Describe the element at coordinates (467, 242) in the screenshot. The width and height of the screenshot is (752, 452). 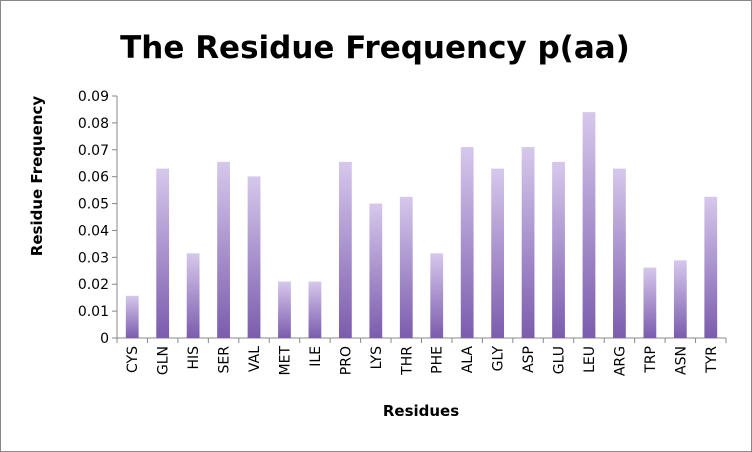
I see `bar-ala` at that location.